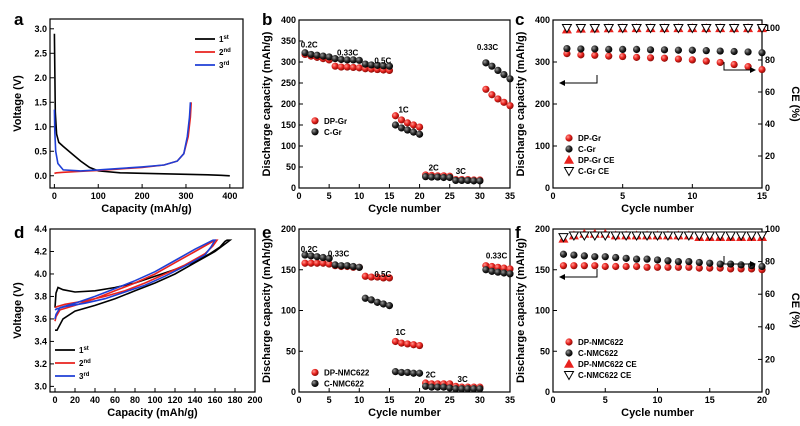 Image resolution: width=800 pixels, height=426 pixels. What do you see at coordinates (227, 51) in the screenshot?
I see `legend-label-sup: nd` at bounding box center [227, 51].